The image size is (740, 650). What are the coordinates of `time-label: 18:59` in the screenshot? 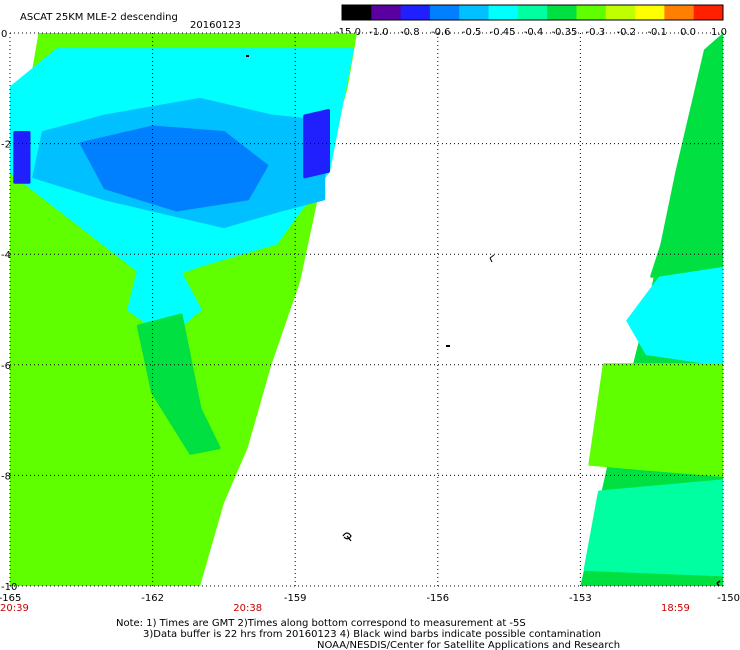 It's located at (675, 608).